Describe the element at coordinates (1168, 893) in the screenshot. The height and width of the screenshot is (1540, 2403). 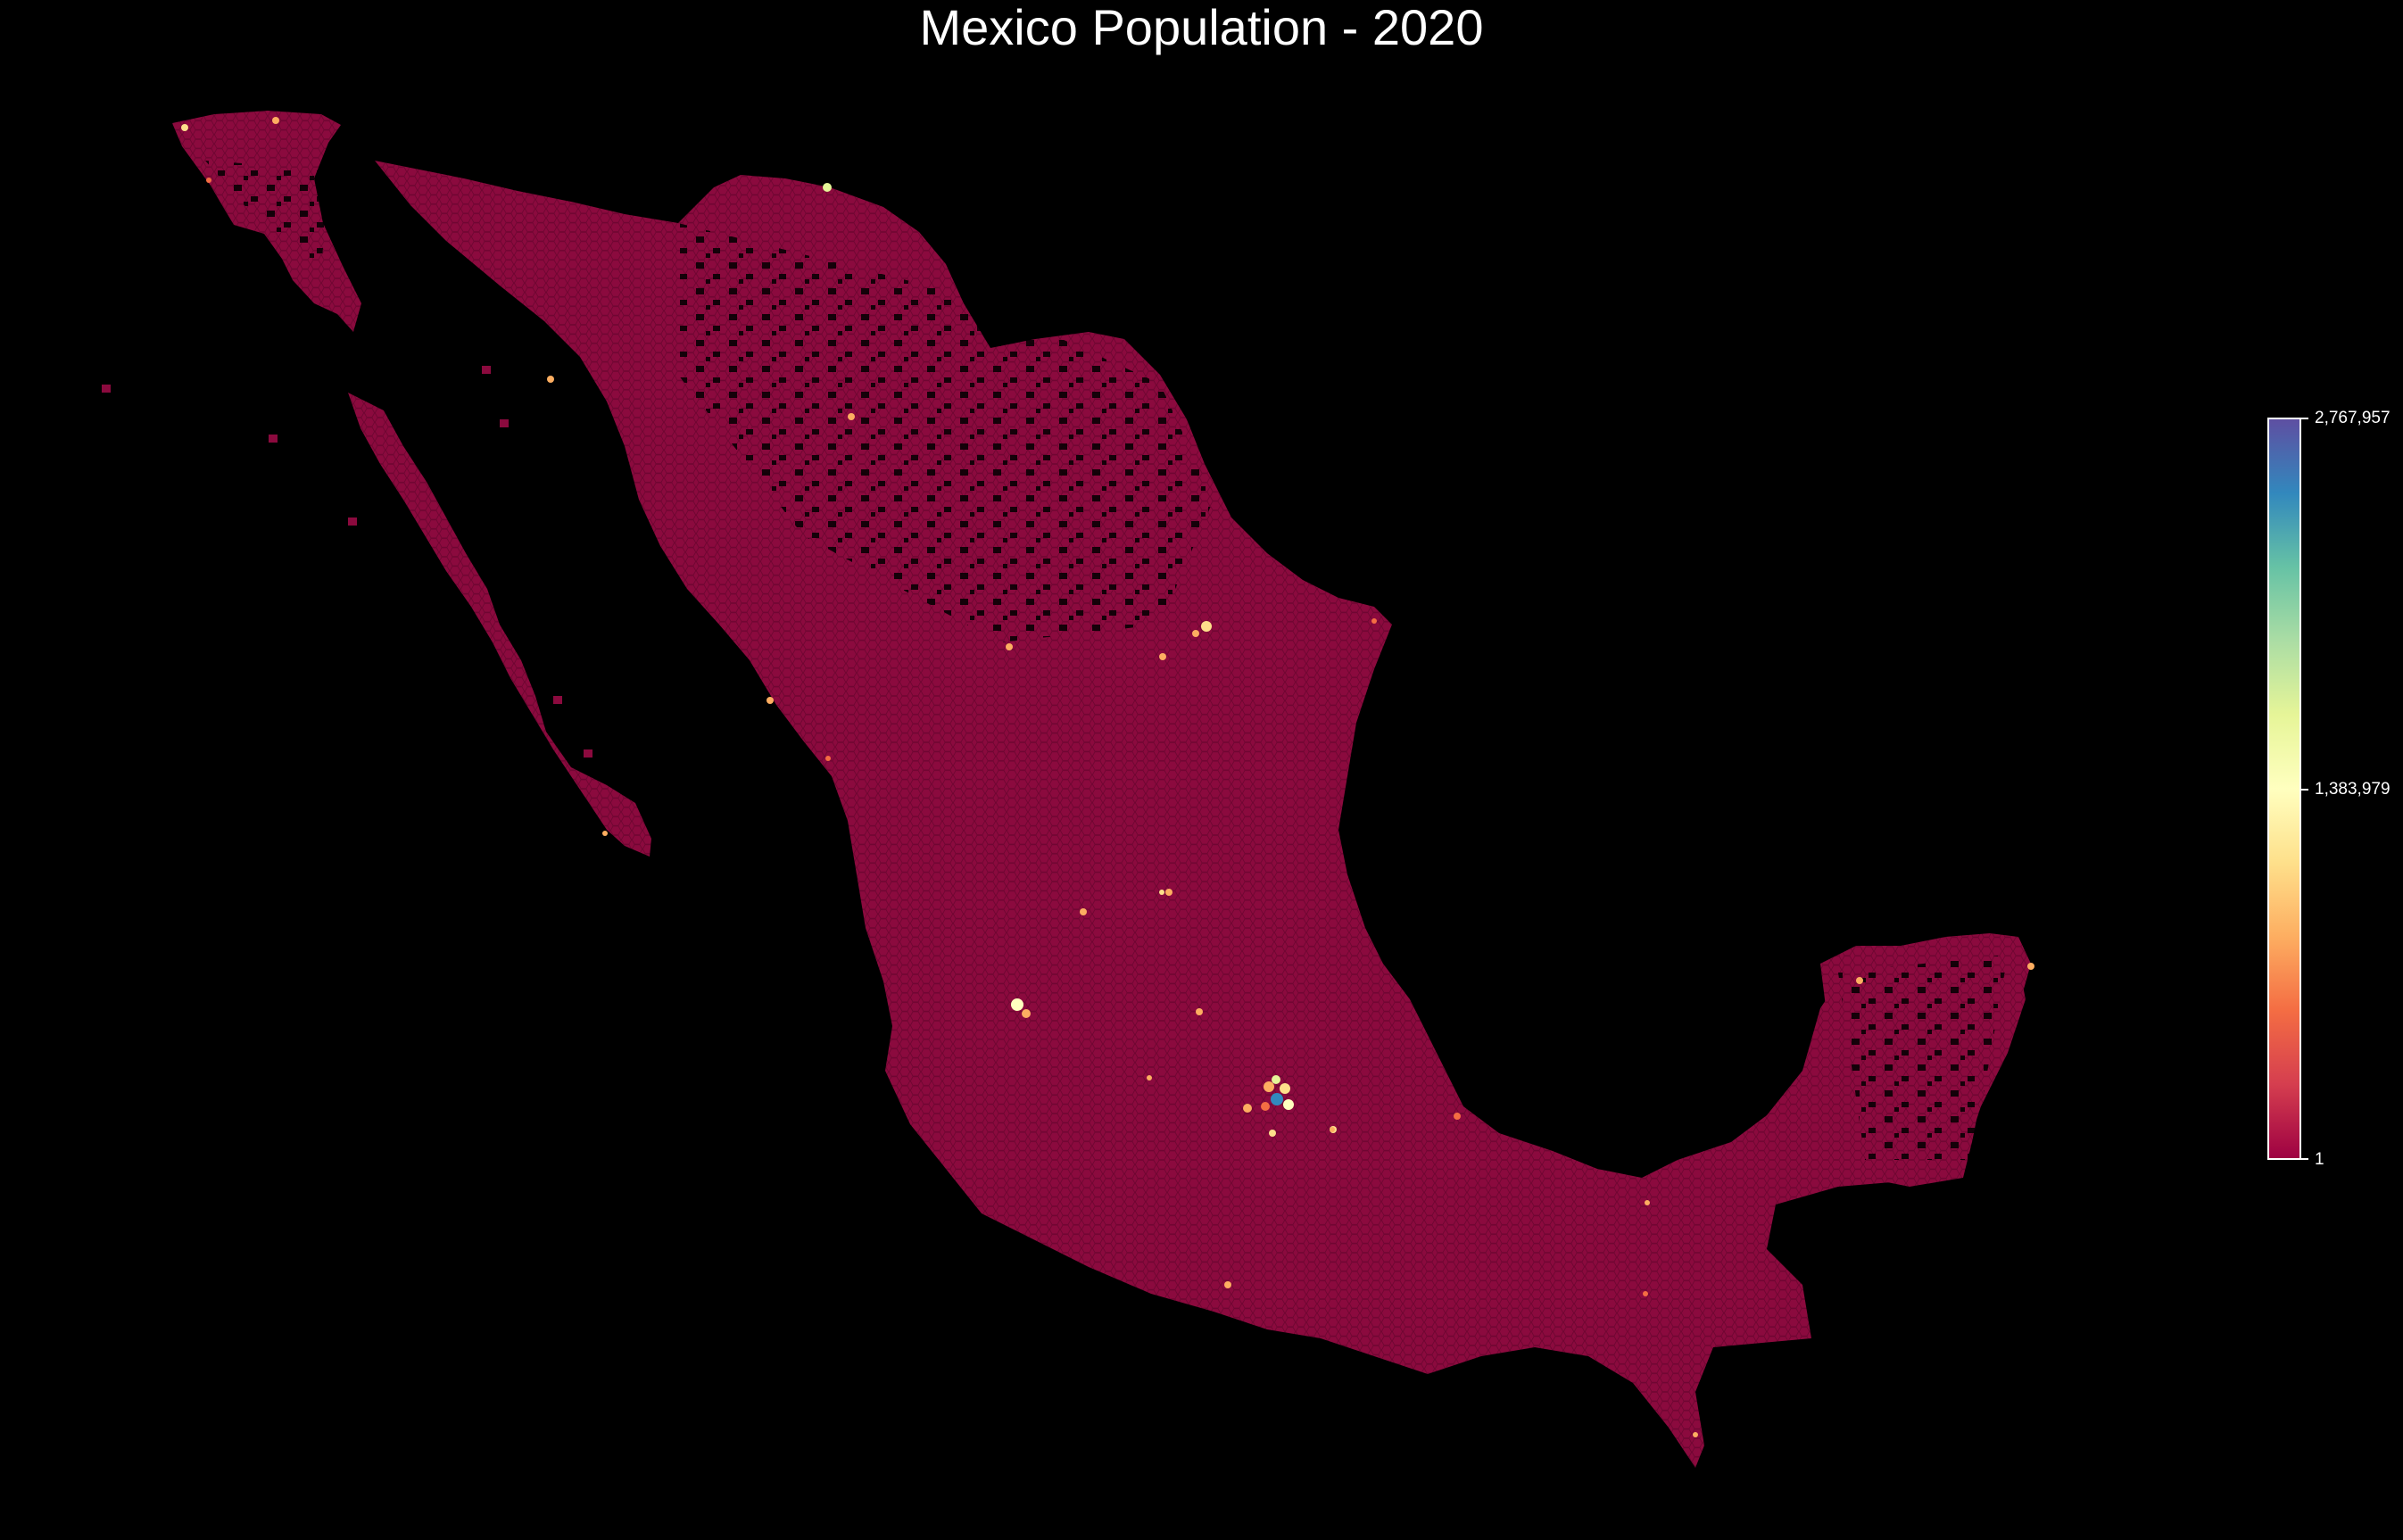
I see `hotspot-leon` at that location.